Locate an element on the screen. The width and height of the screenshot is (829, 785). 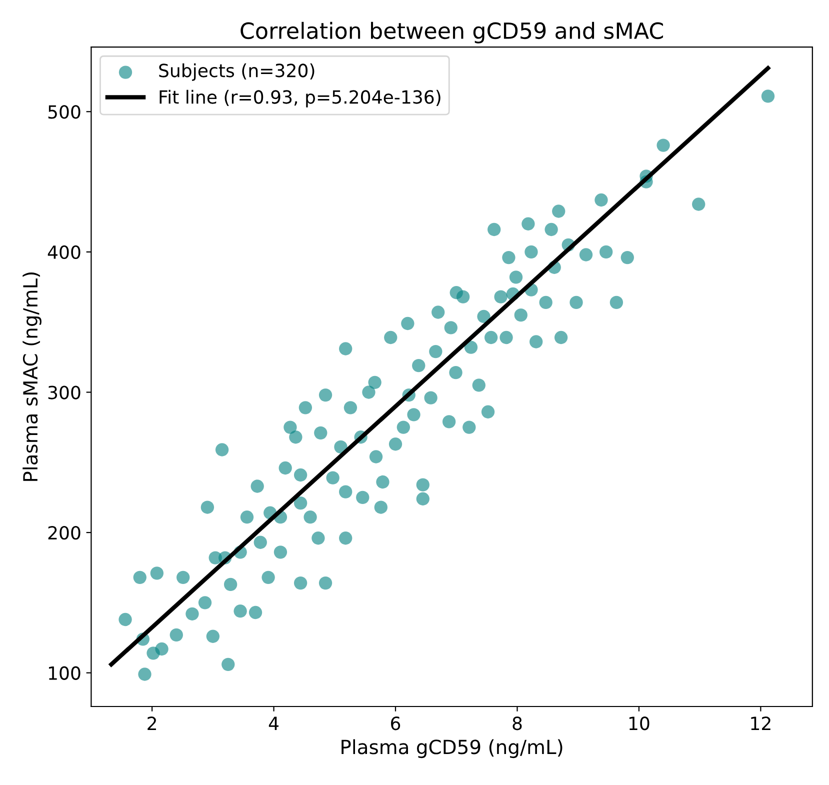
legend-label: Fit line (r=0.93, p=5.204e-136) is located at coordinates (300, 99).